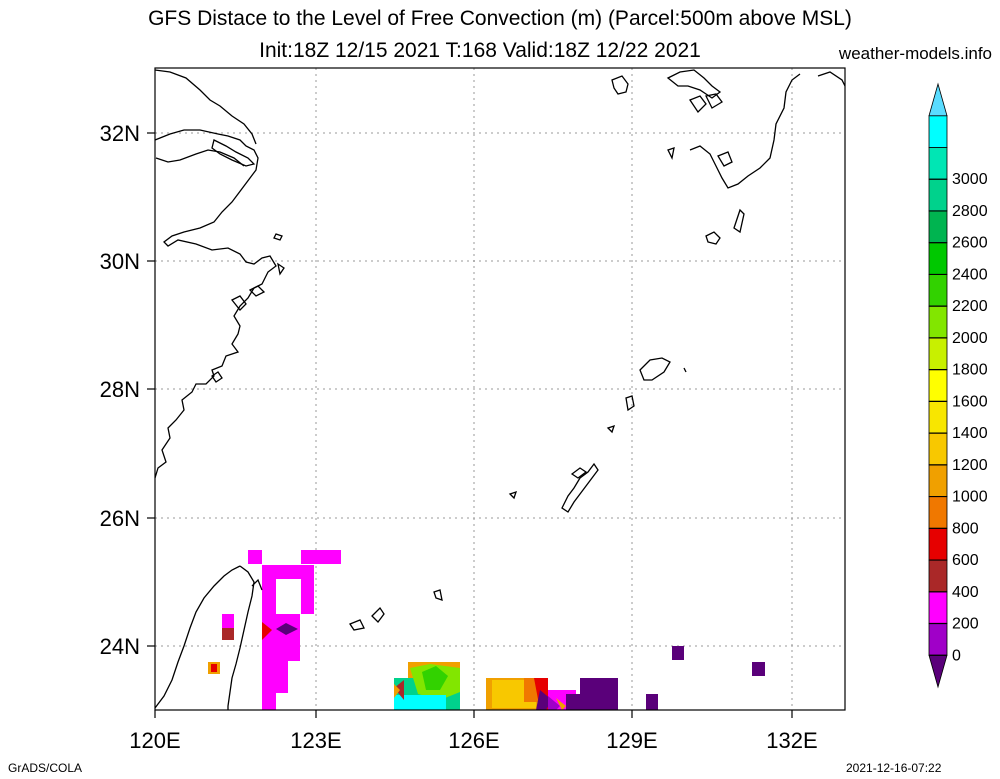 This screenshot has width=1000, height=779. What do you see at coordinates (915, 53) in the screenshot?
I see `site-label: weather-models.info` at bounding box center [915, 53].